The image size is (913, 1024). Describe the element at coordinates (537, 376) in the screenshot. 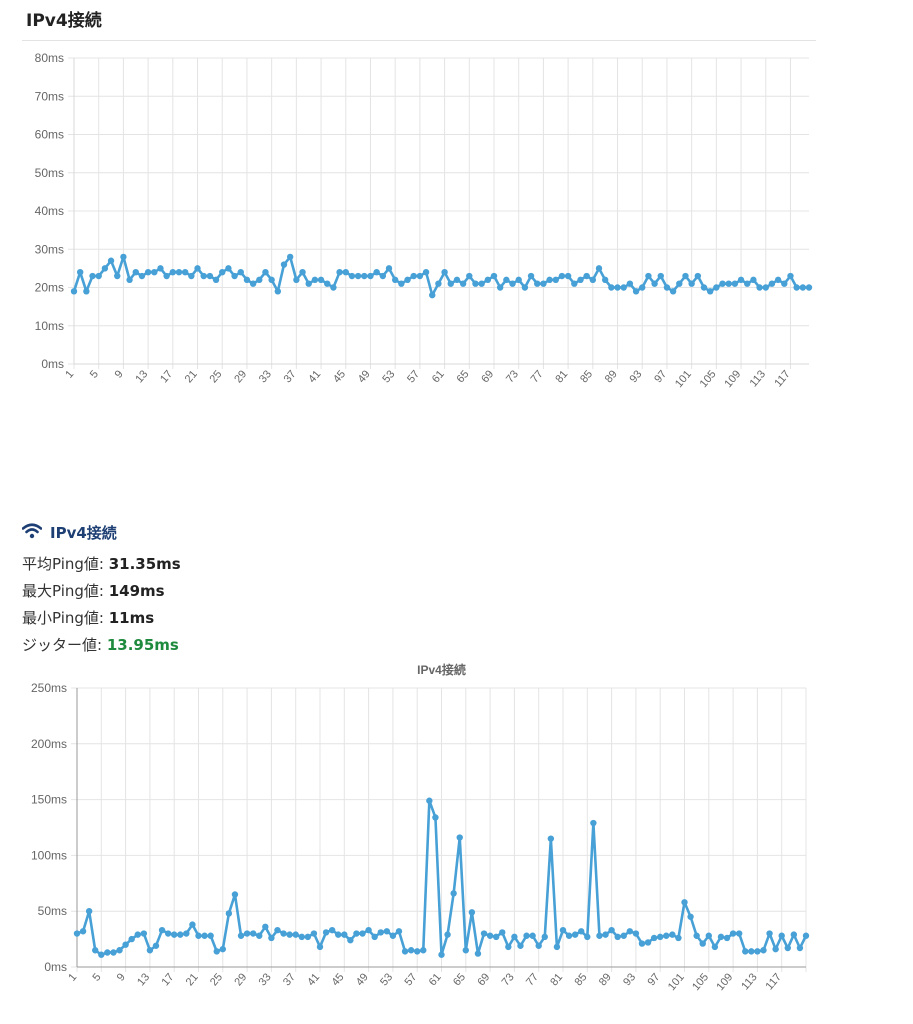

I see `x-tick-label: 77` at that location.